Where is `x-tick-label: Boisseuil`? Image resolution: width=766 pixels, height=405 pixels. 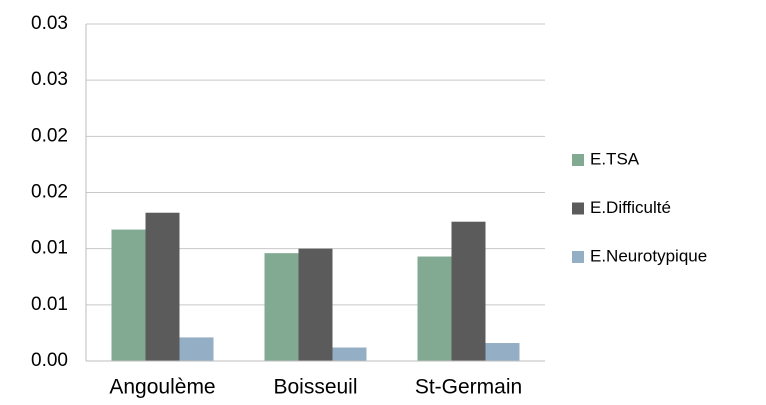
x-tick-label: Boisseuil is located at coordinates (315, 387).